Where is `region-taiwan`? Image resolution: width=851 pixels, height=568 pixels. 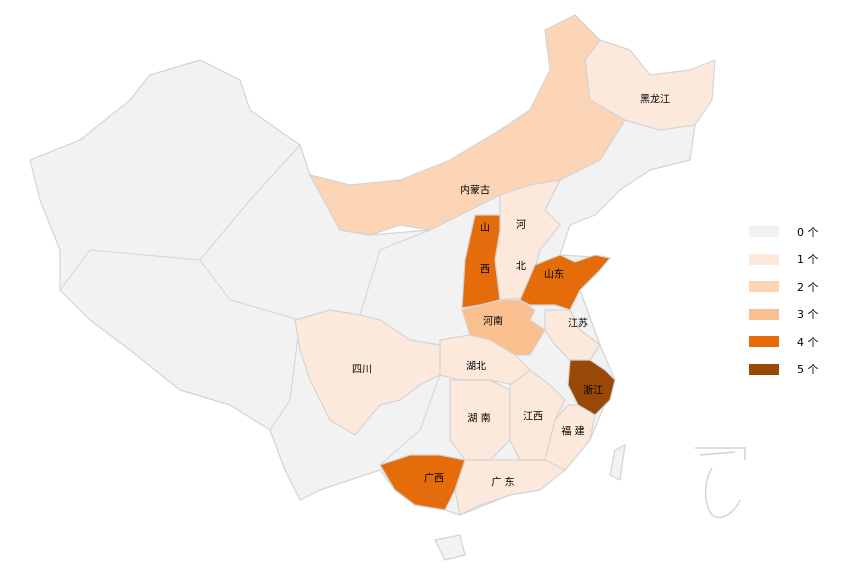 region-taiwan is located at coordinates (617, 462).